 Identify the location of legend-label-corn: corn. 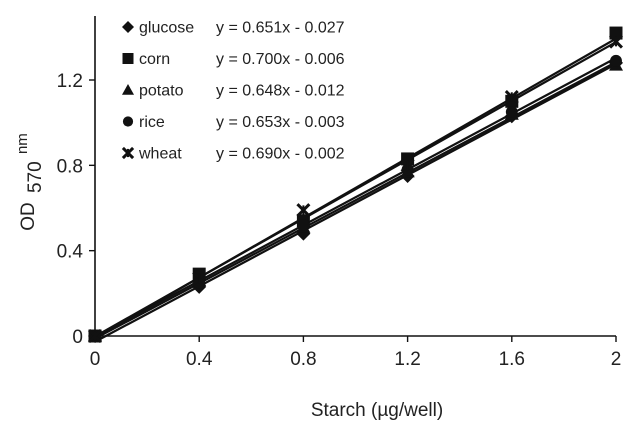
(154, 59).